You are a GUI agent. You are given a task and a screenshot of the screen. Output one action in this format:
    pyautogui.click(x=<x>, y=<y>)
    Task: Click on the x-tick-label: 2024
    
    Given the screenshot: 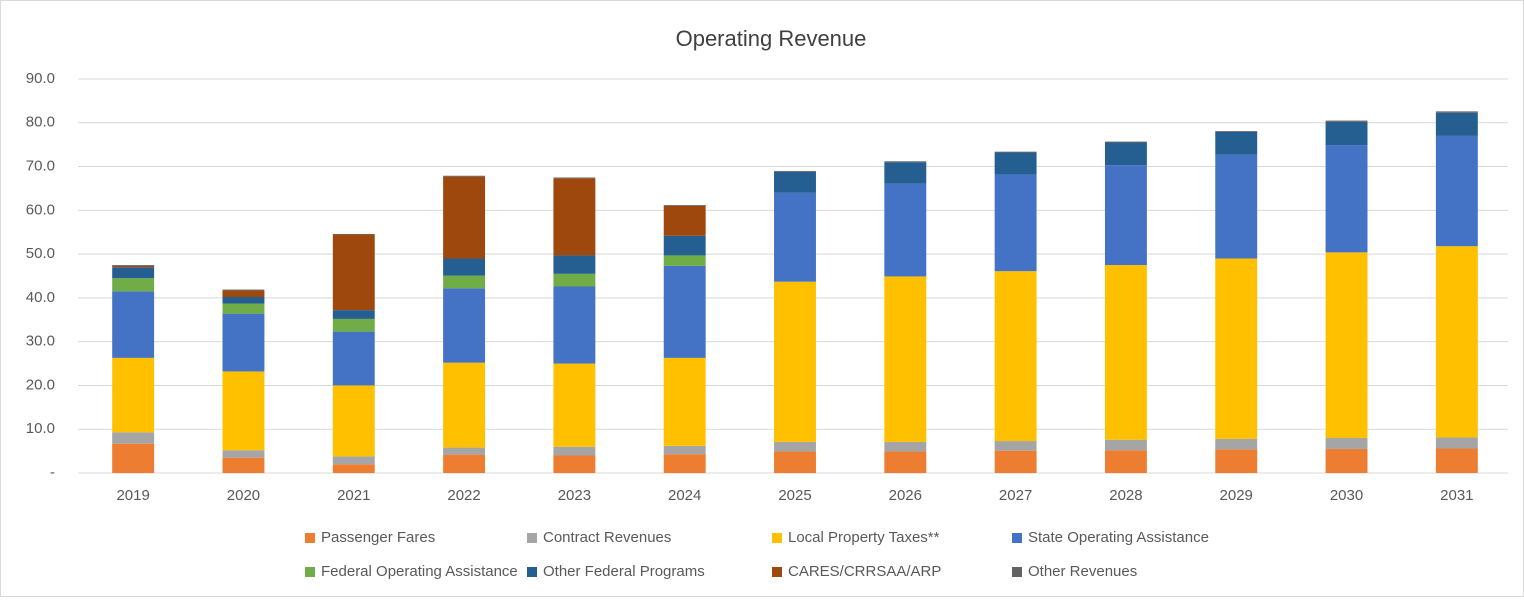 What is the action you would take?
    pyautogui.click(x=684, y=495)
    